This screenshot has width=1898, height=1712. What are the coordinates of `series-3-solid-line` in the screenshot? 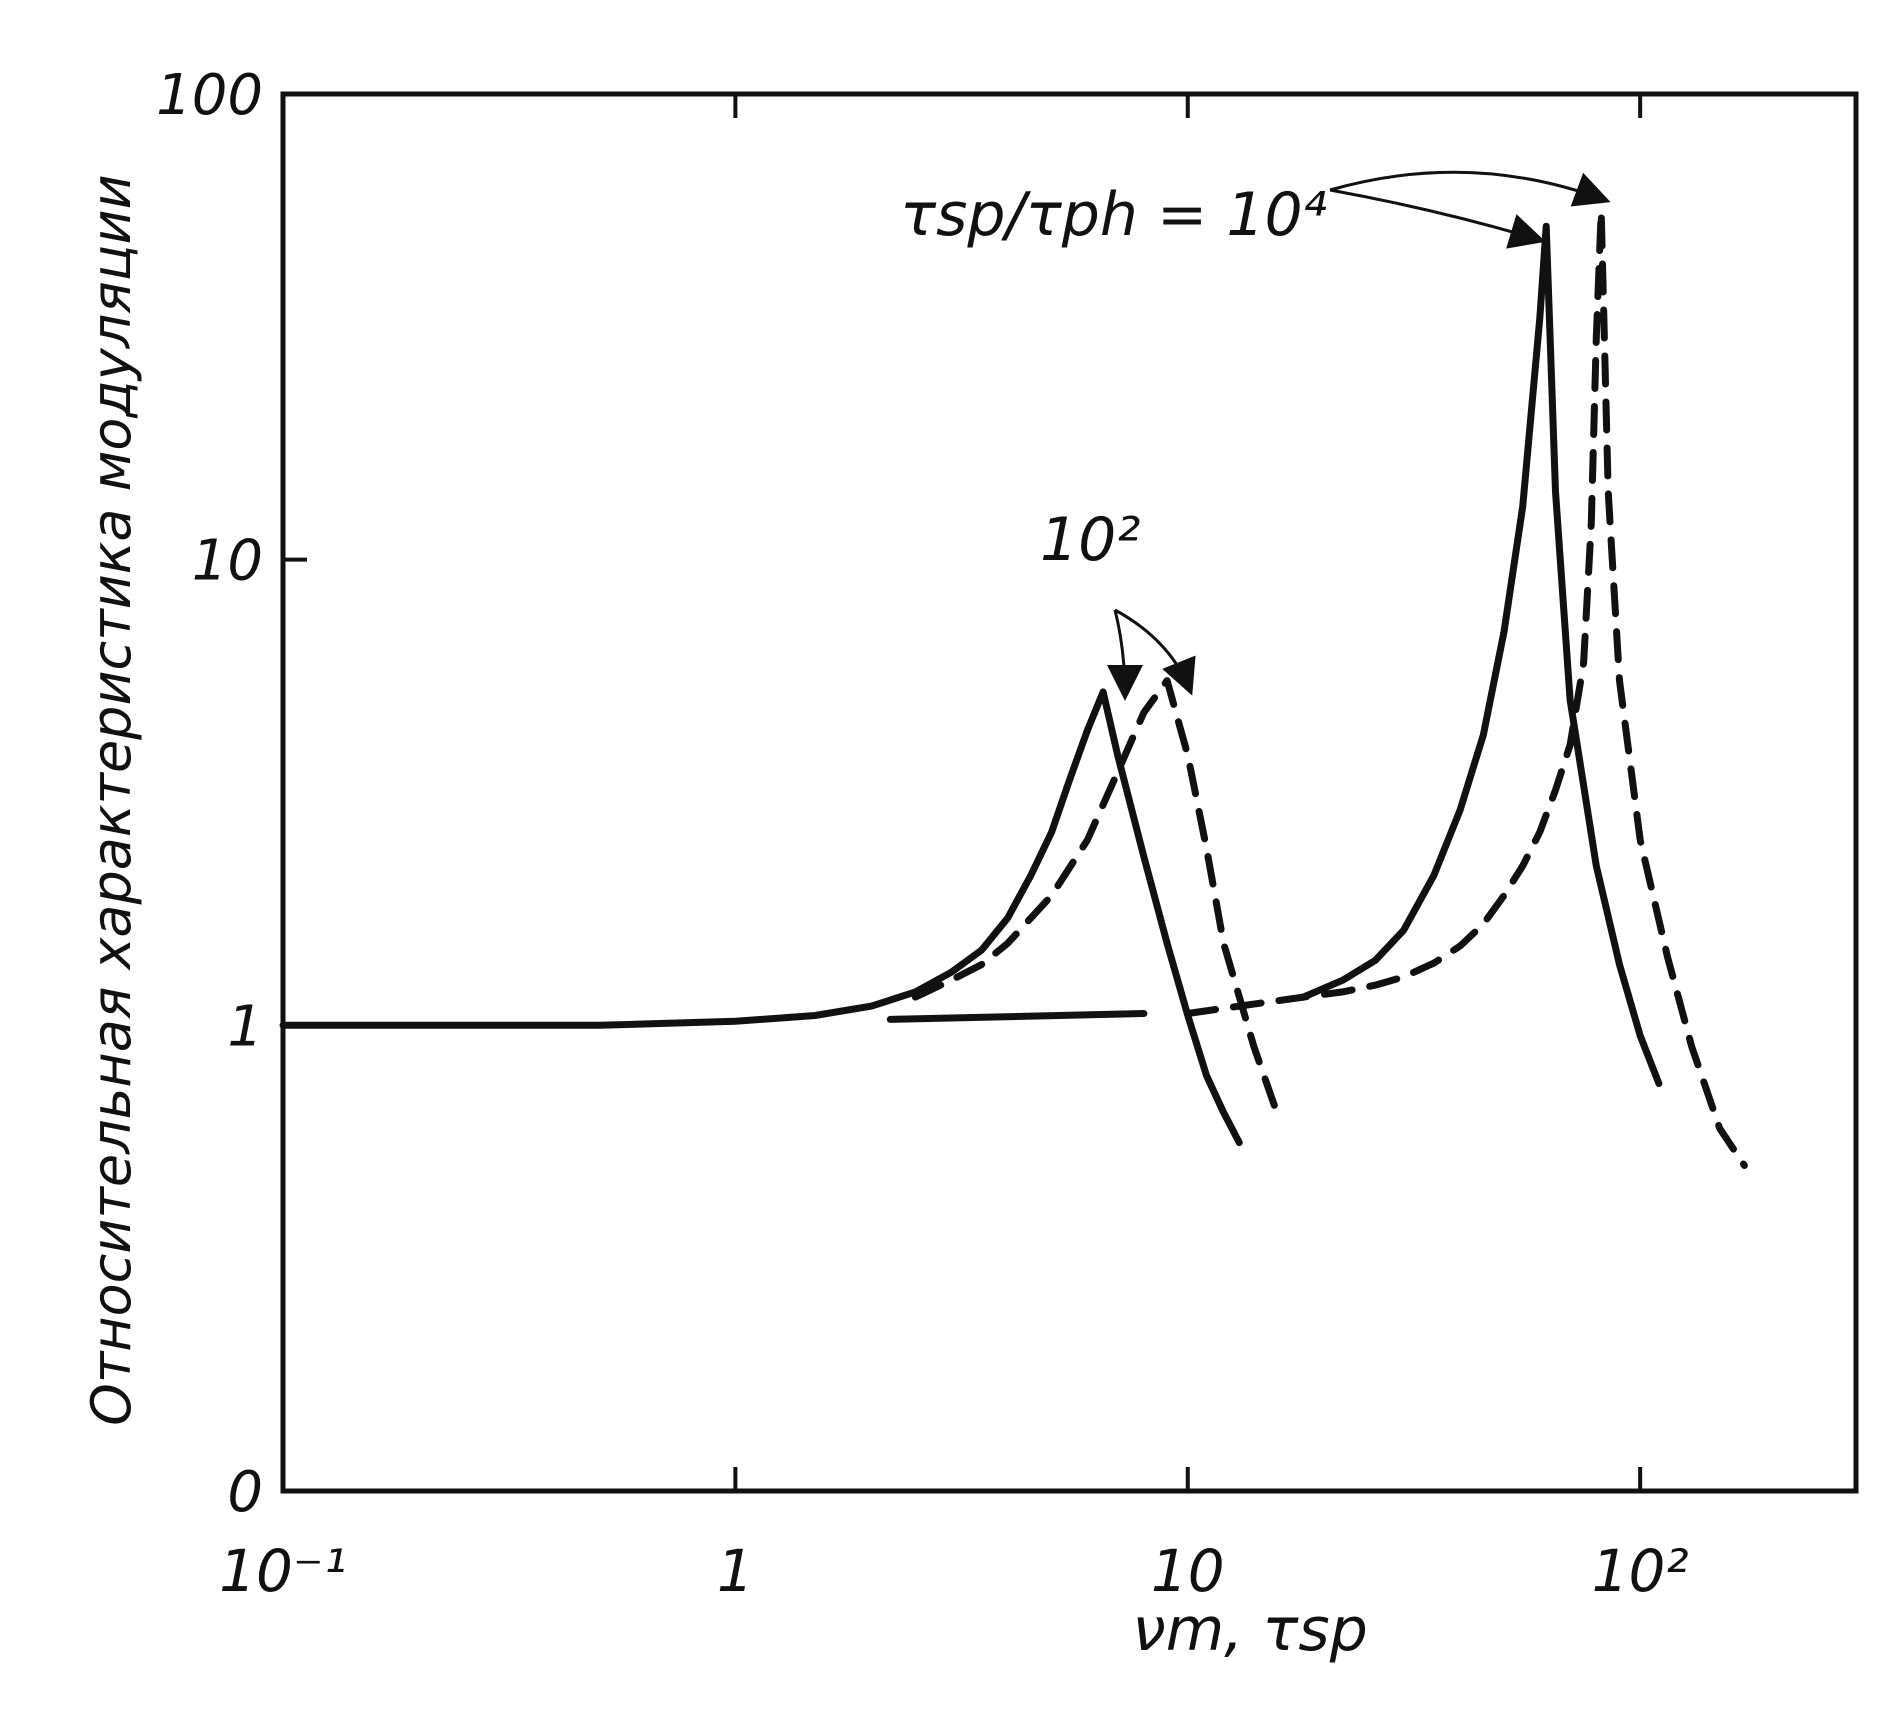 It's located at (1481, 654).